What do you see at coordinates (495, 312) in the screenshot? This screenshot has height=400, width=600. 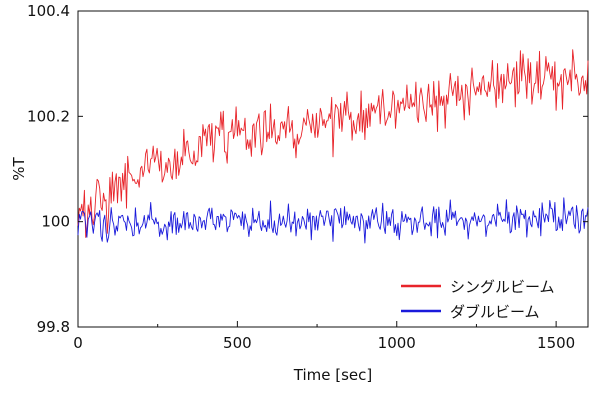 I see `legend-label-double-beam: ダブルビーム` at bounding box center [495, 312].